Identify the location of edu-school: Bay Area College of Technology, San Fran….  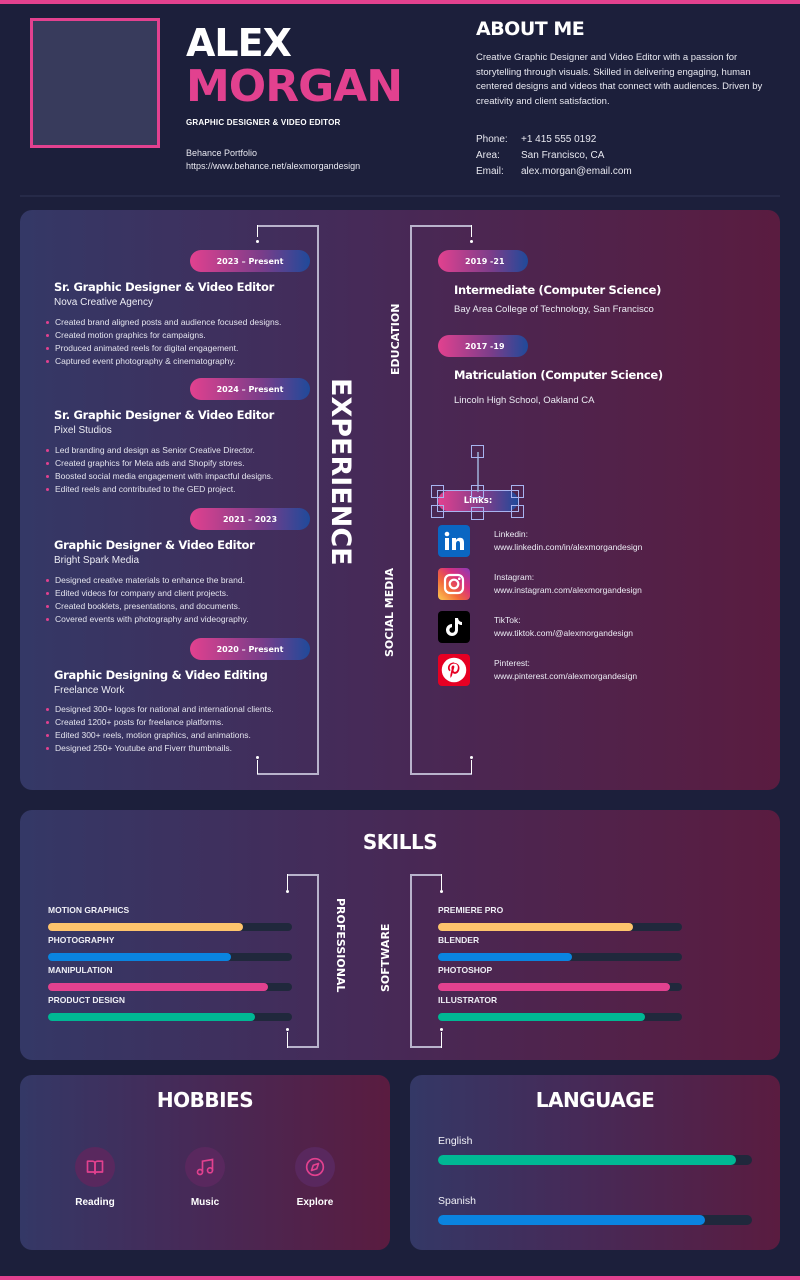
(554, 309).